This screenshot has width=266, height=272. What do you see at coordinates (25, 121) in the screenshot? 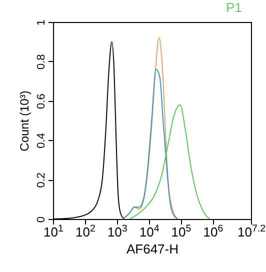
I see `y-axis-title: Count (10³)` at bounding box center [25, 121].